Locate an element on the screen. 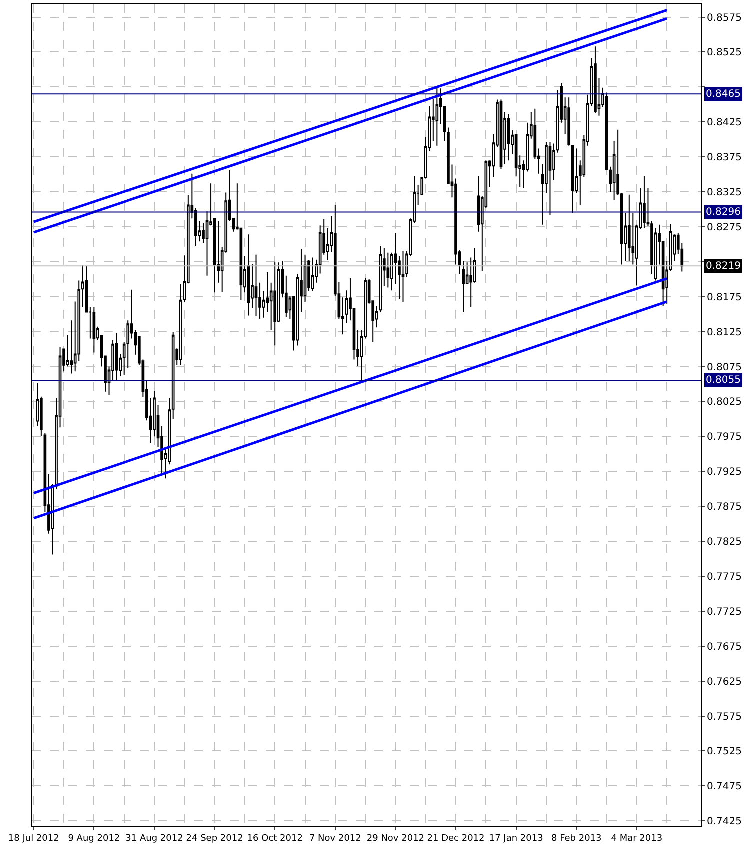 This screenshot has width=751, height=848. y-tick-label: 0.7875 is located at coordinates (724, 508).